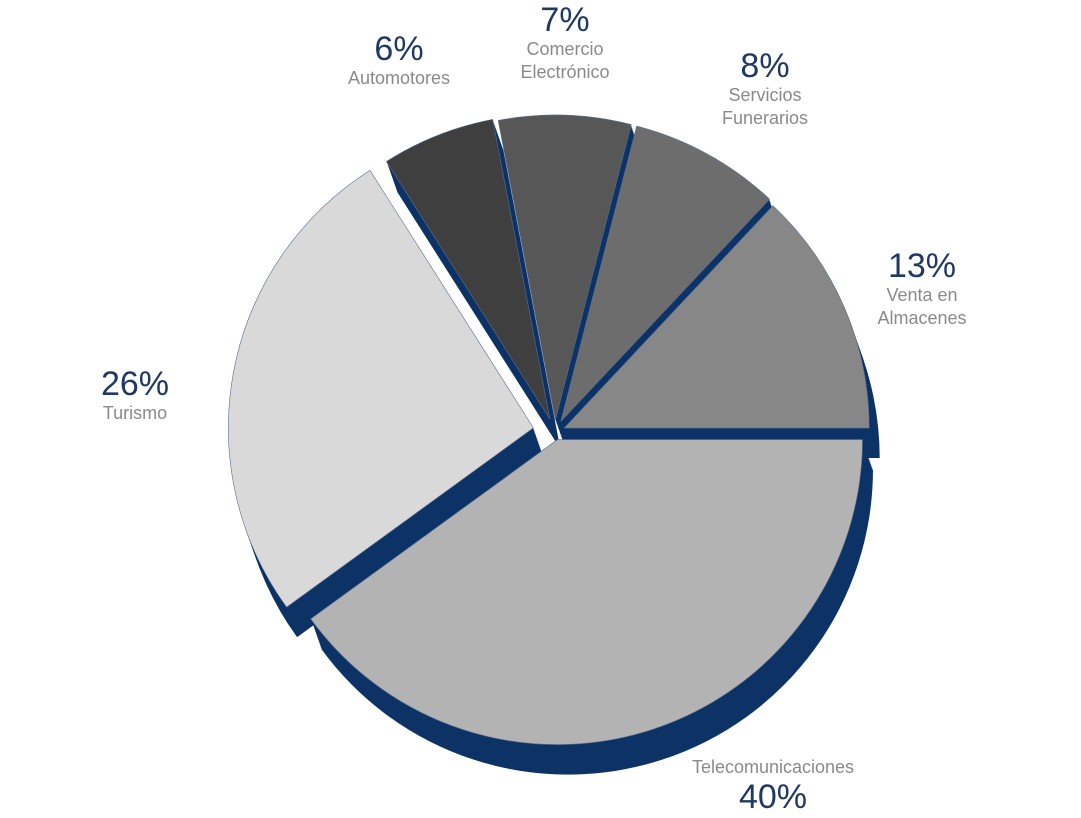  Describe the element at coordinates (765, 106) in the screenshot. I see `category-label: Servicios Funerarios` at that location.